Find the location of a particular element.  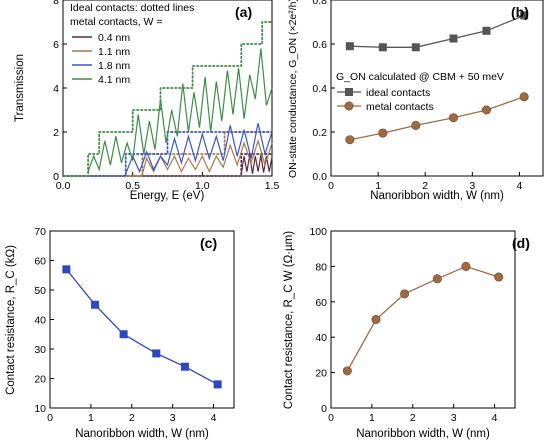

legend-entry-label: 0.4 nm is located at coordinates (114, 38).